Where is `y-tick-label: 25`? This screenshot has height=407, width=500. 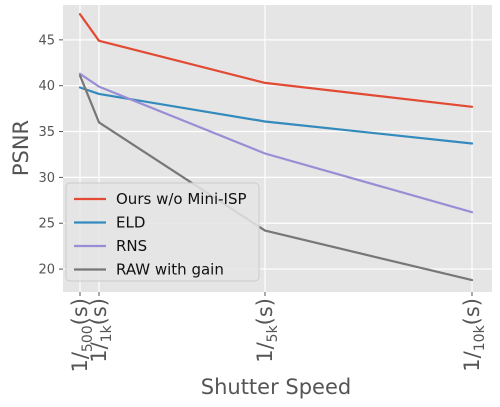
y-tick-label: 25 is located at coordinates (46, 224).